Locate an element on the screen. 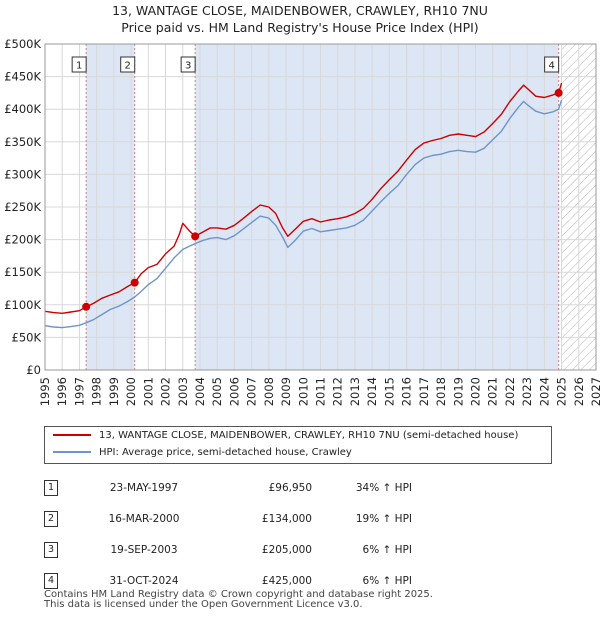 This screenshot has width=600, height=620. row-number-badge: 2 is located at coordinates (51, 518).